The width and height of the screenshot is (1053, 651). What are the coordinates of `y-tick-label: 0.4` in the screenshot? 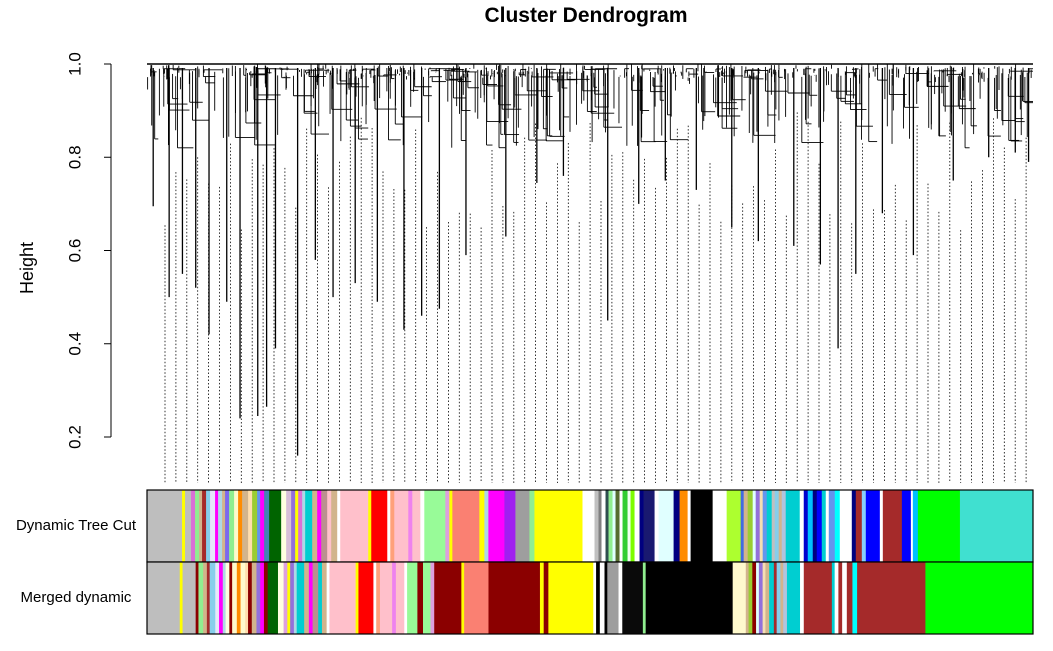 It's located at (74, 344).